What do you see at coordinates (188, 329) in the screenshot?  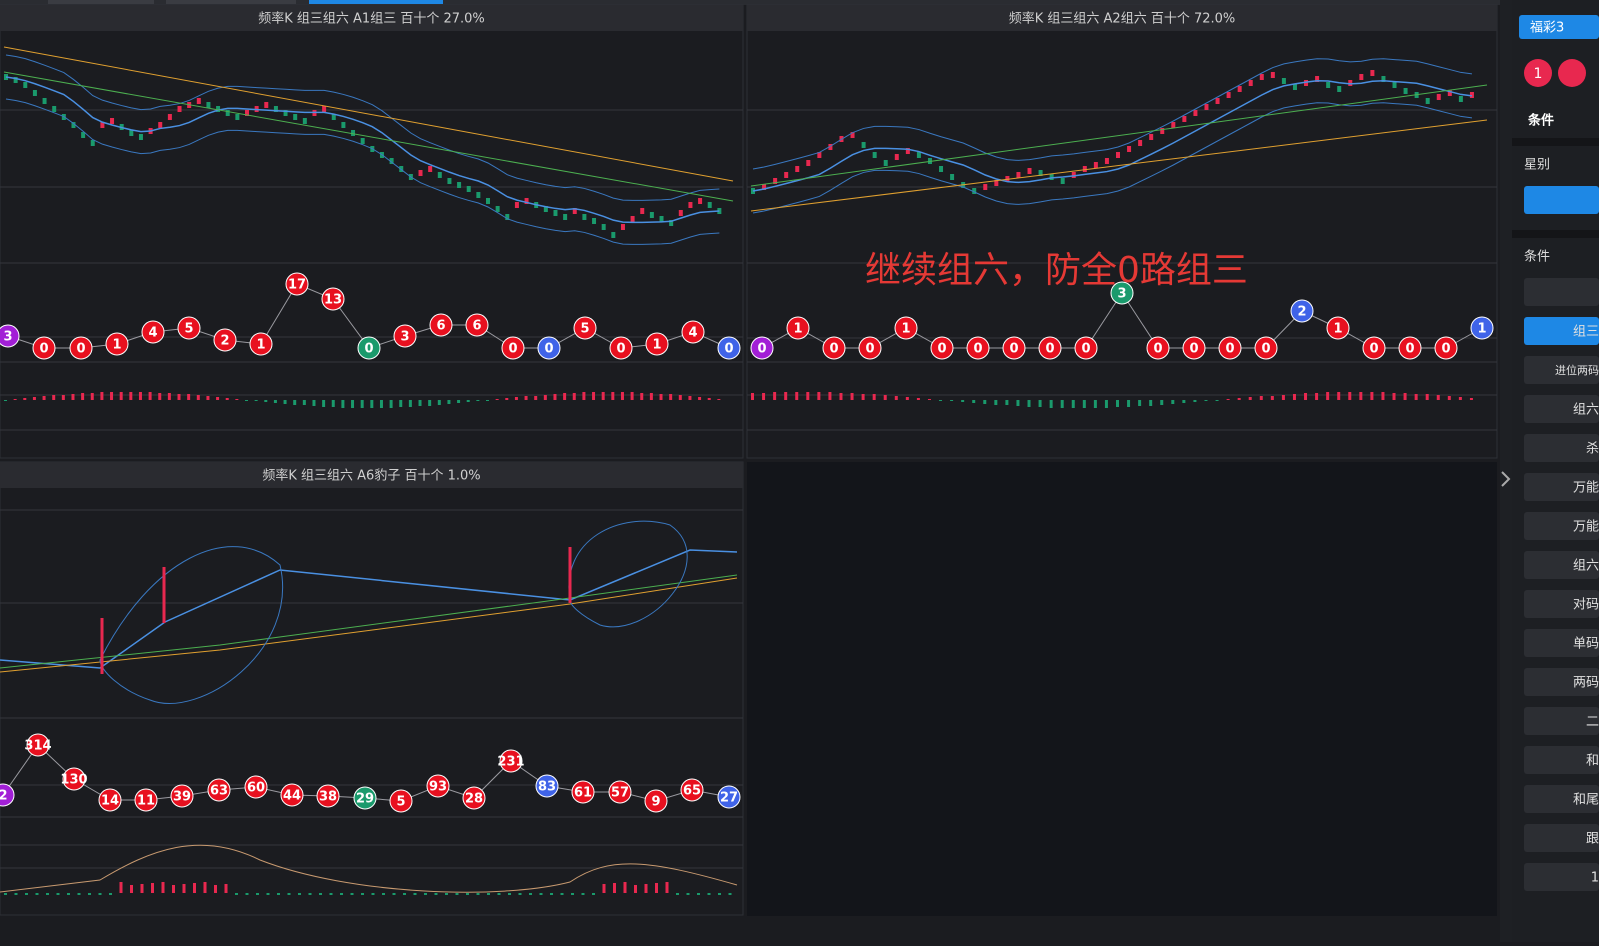 I see `ball-label: 5` at bounding box center [188, 329].